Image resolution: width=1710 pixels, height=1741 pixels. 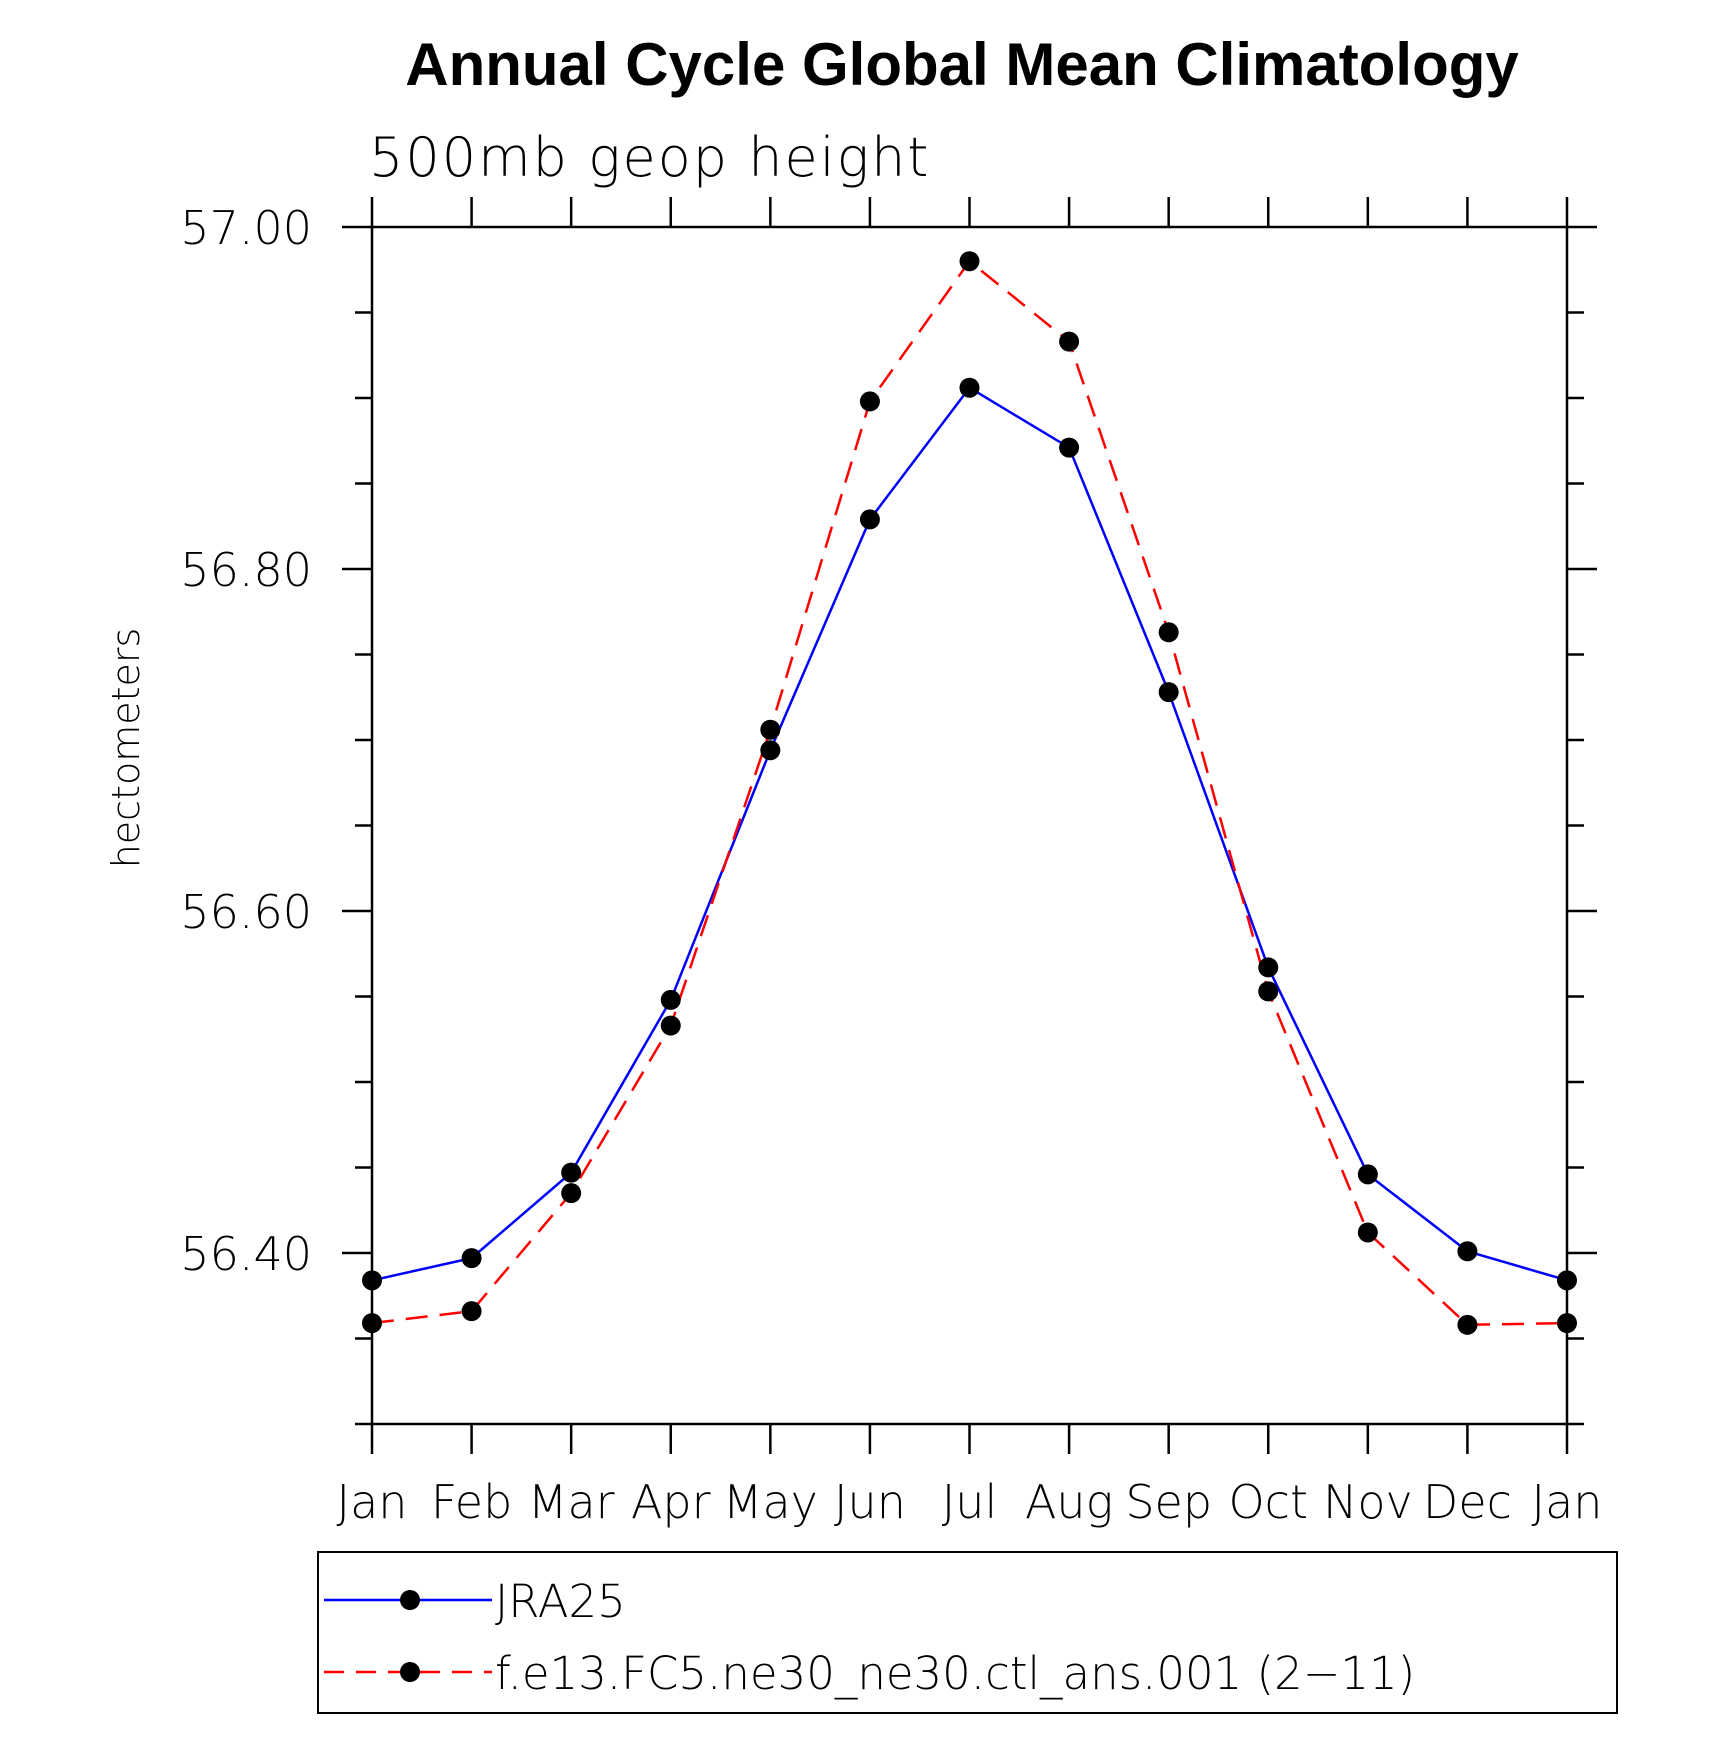 I want to click on x-tick-label: Apr, so click(x=671, y=1502).